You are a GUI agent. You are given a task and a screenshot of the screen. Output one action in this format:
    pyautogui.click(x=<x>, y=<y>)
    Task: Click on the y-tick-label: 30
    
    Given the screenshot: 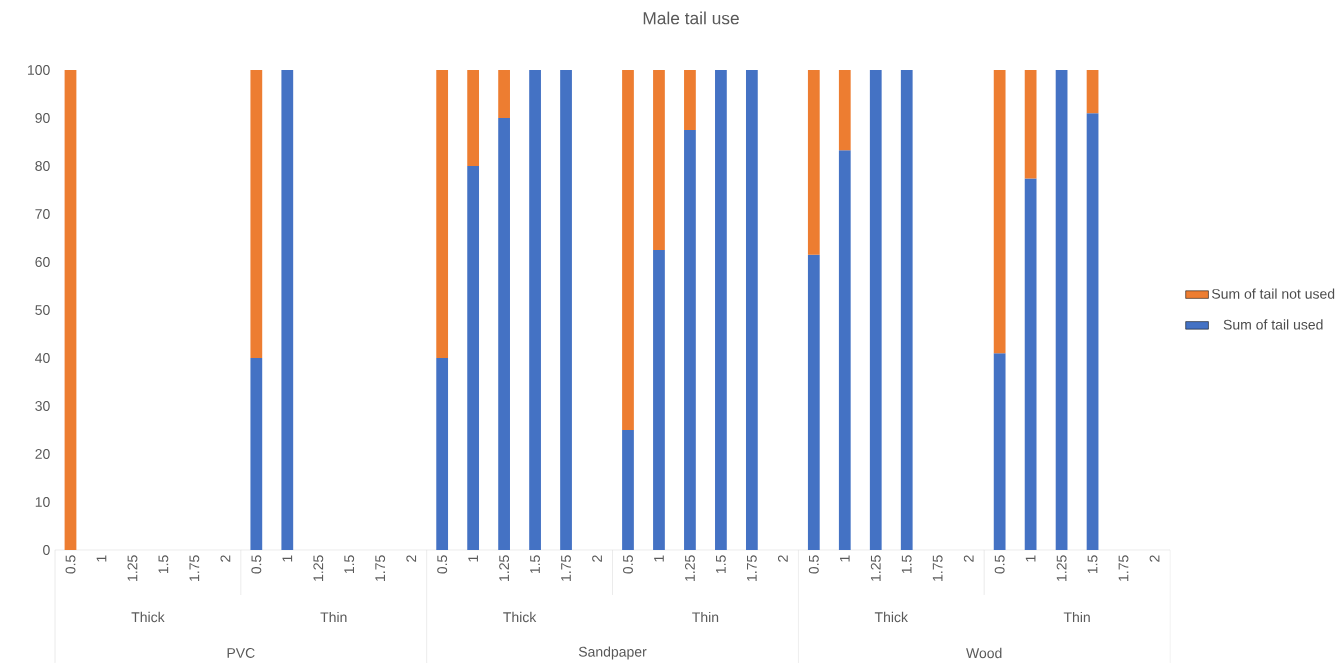 What is the action you would take?
    pyautogui.click(x=42, y=406)
    